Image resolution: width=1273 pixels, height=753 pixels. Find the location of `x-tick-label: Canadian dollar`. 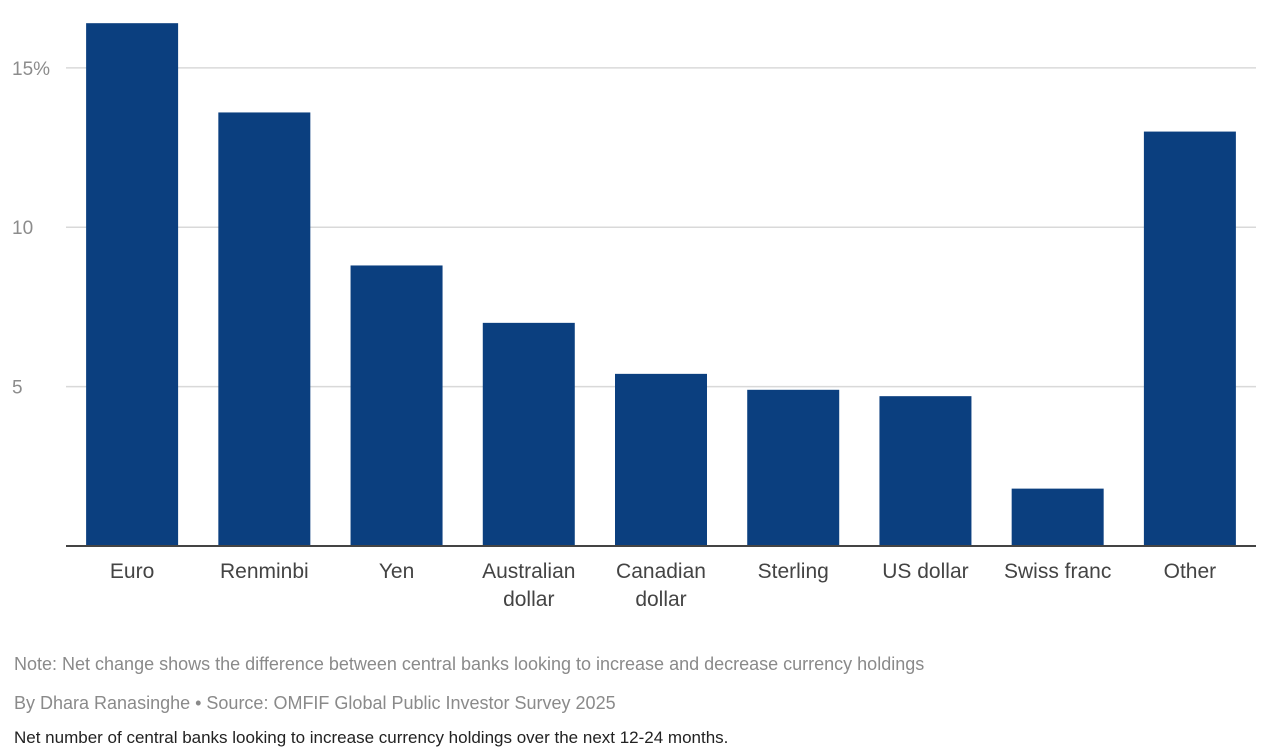

x-tick-label: Canadian dollar is located at coordinates (661, 585).